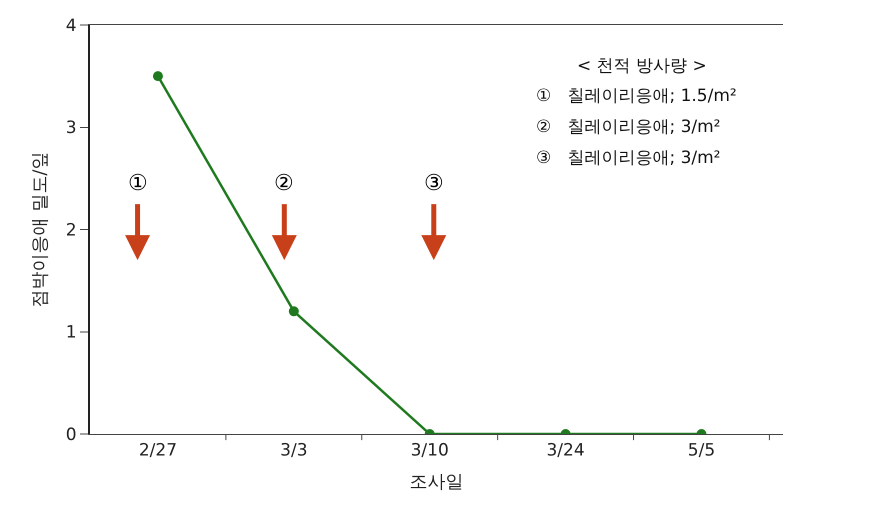  I want to click on x-tick-label: 3/10, so click(429, 450).